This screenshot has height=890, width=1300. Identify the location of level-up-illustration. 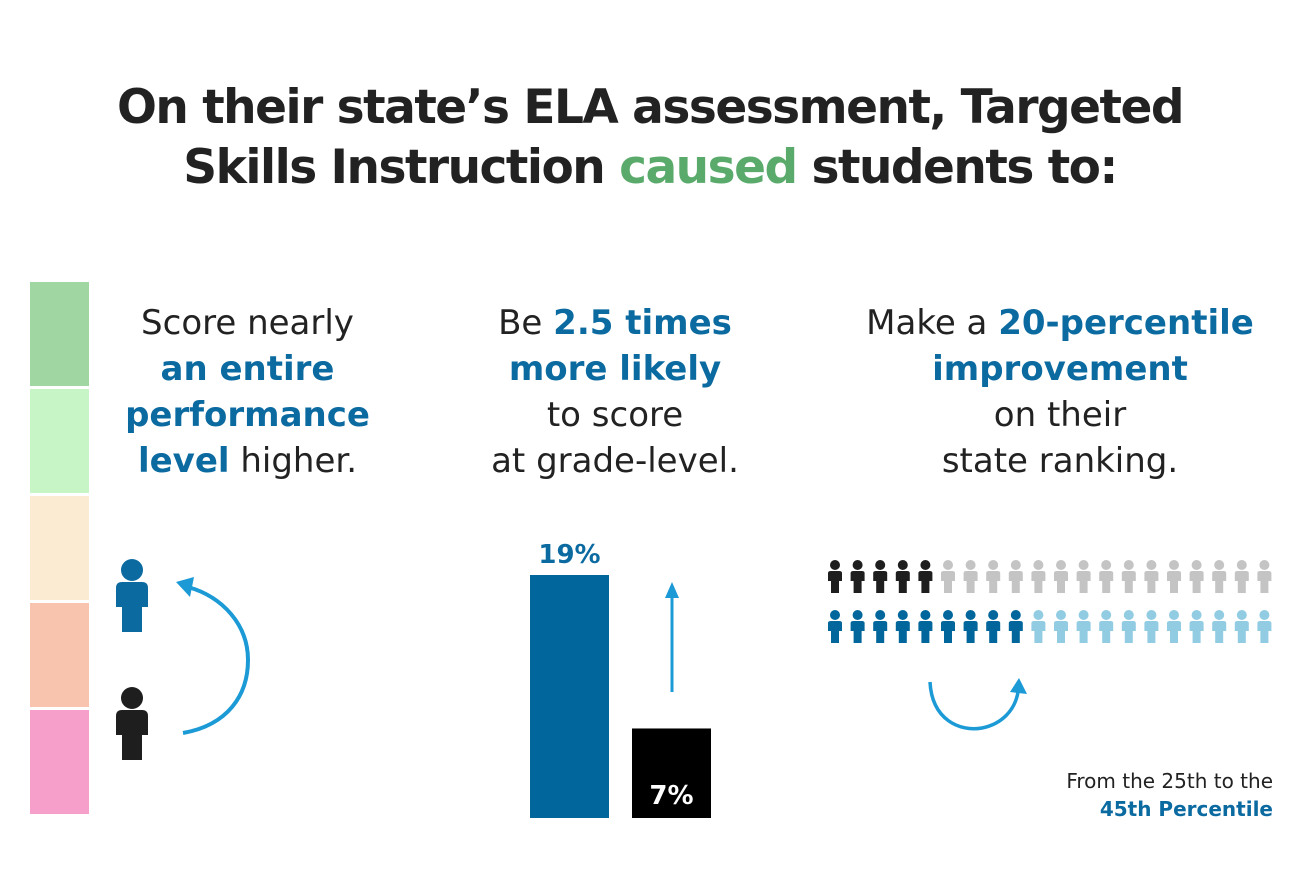
(183, 659).